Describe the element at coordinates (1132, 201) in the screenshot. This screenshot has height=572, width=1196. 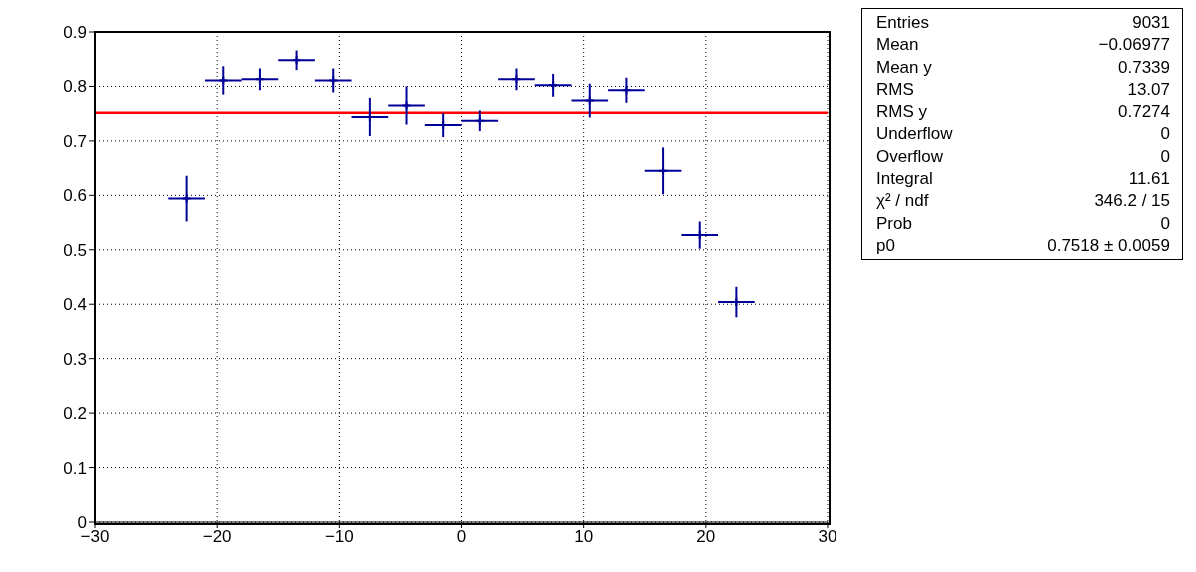
I see `text: 346.2 / 15` at that location.